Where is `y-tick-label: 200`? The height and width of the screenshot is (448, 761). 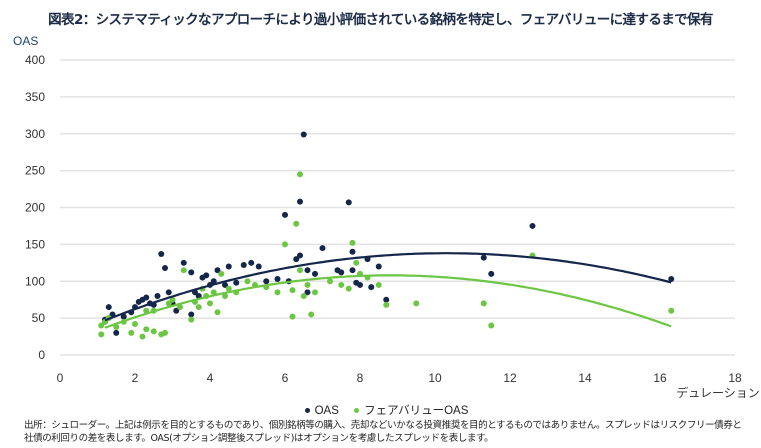 y-tick-label: 200 is located at coordinates (35, 208).